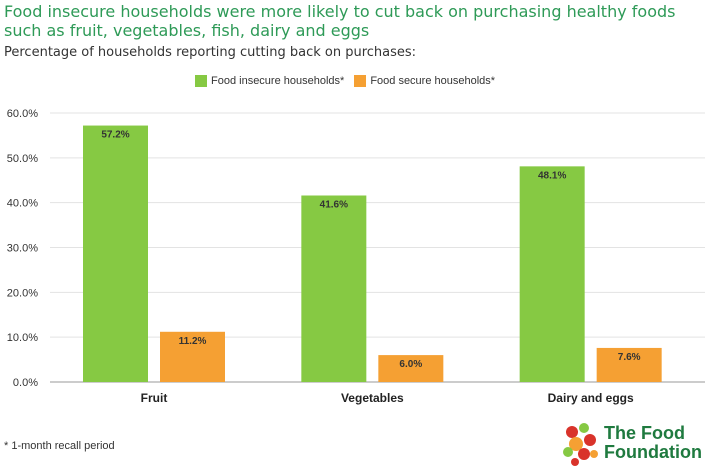  Describe the element at coordinates (372, 398) in the screenshot. I see `x-tick-label: Vegetables` at that location.